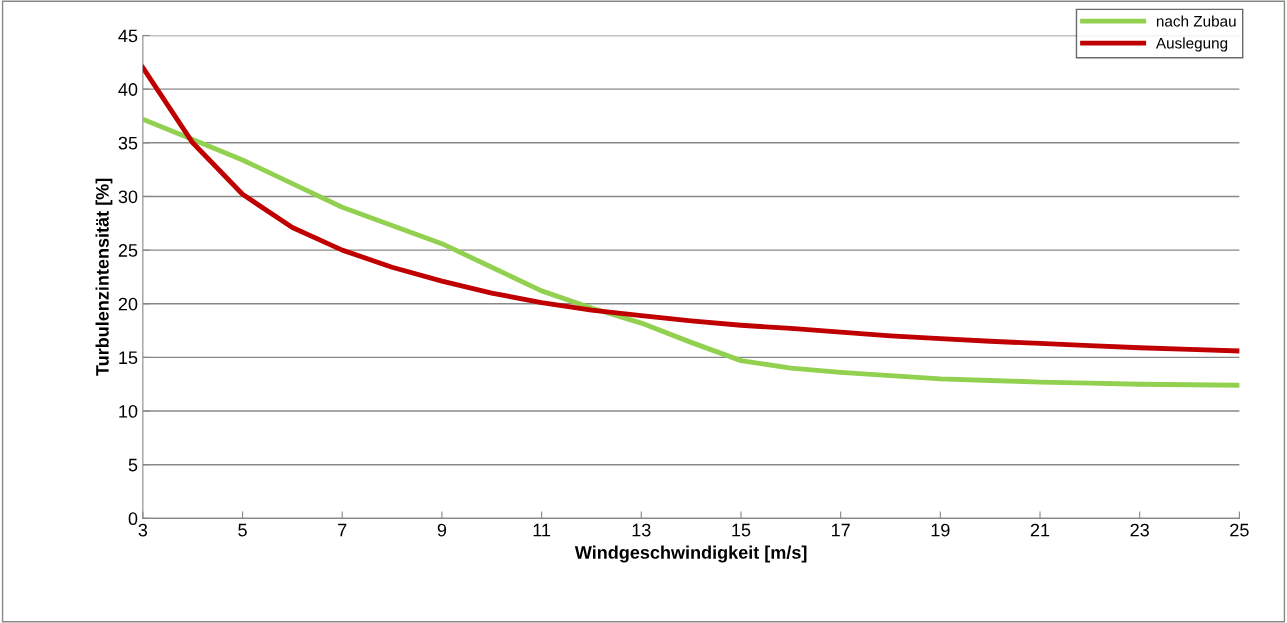 The image size is (1287, 623). I want to click on x-tick-label: 5, so click(242, 530).